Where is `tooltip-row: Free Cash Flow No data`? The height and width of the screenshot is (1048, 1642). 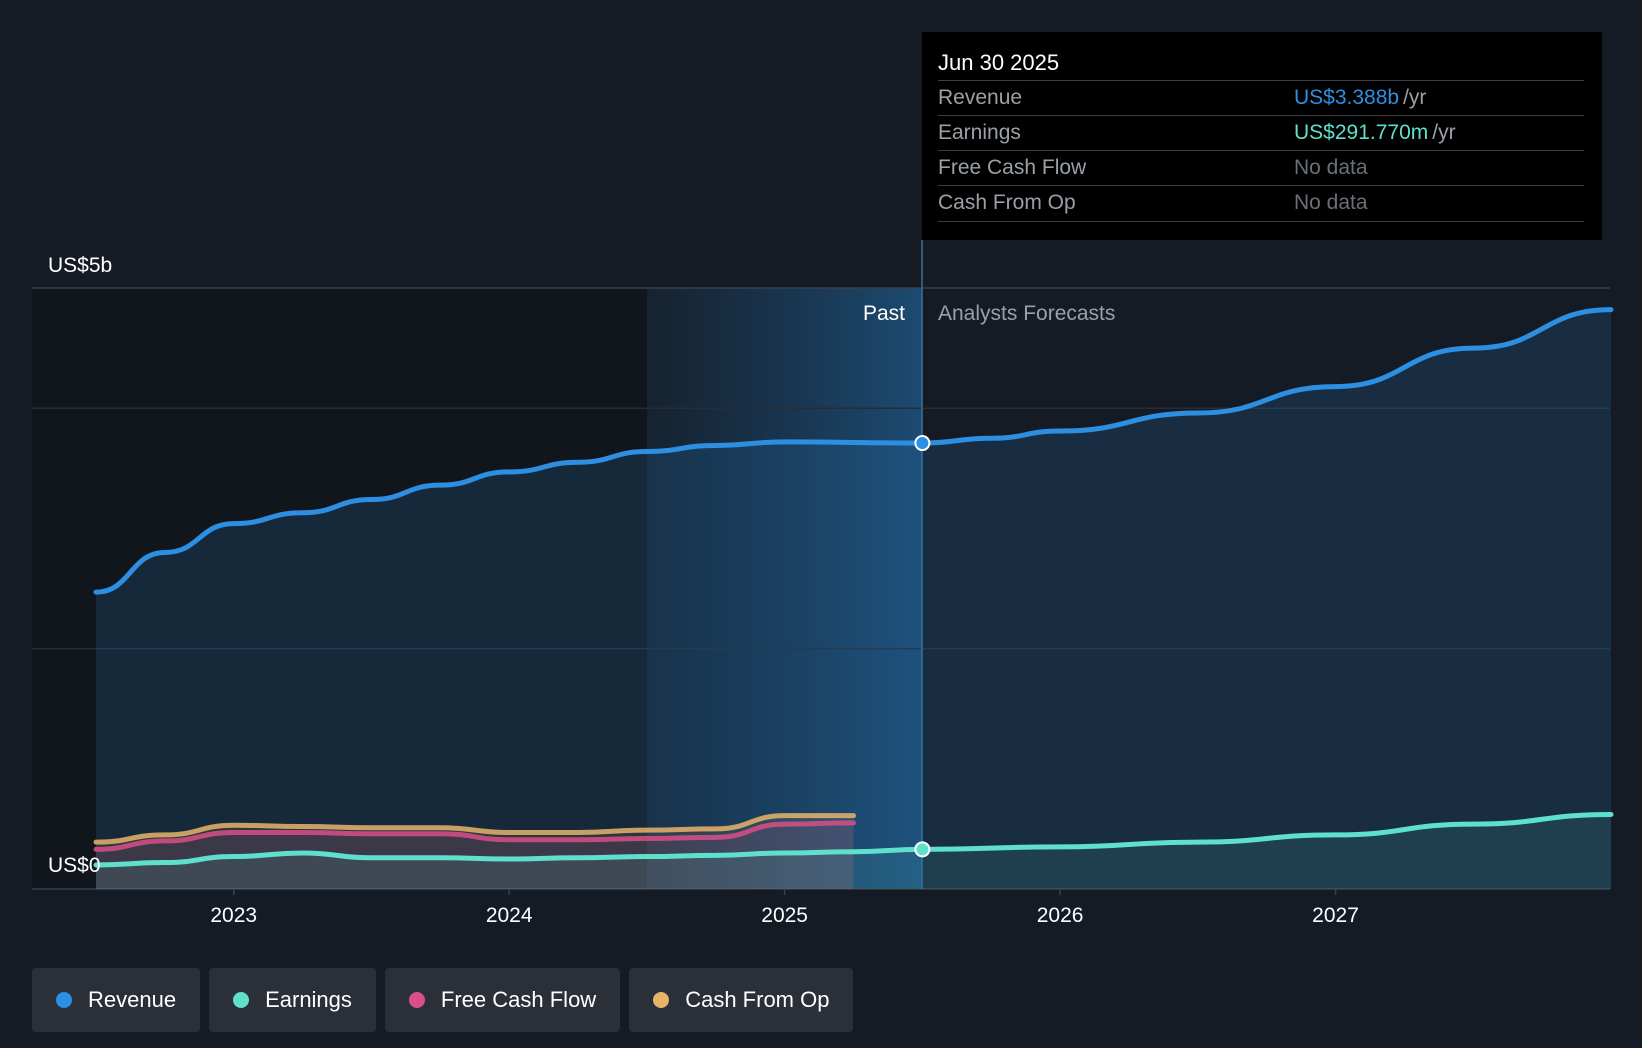
tooltip-row: Free Cash Flow No data is located at coordinates (1261, 168).